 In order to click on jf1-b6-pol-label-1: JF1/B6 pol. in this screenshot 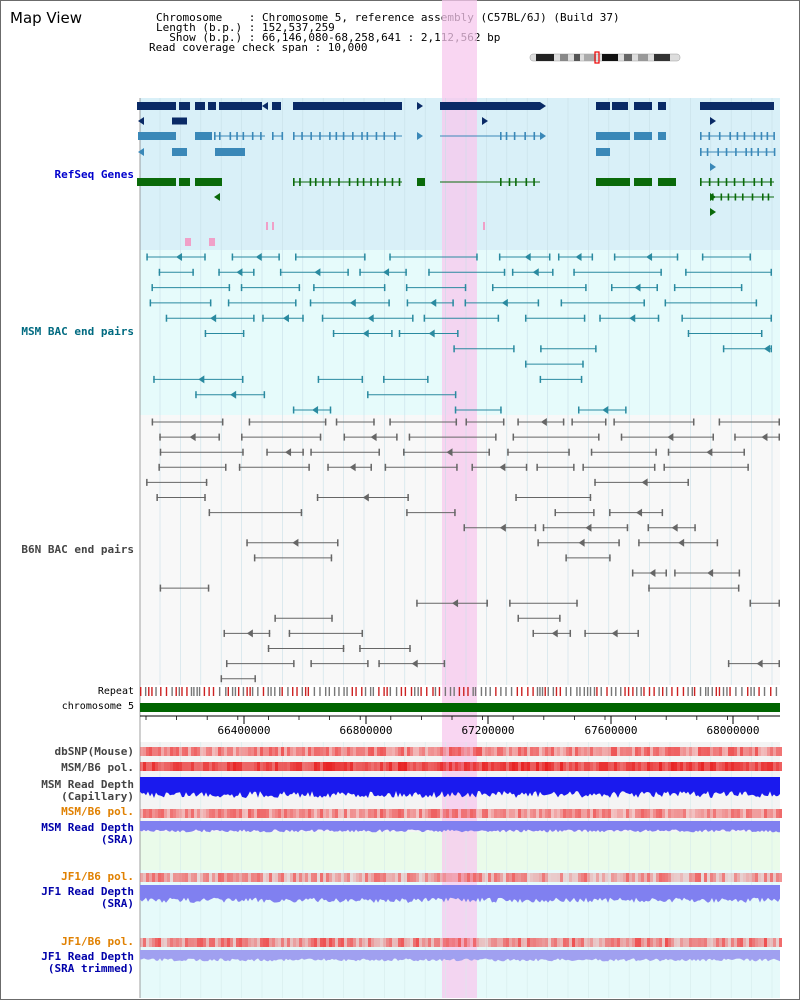, I will do `click(97, 876)`.